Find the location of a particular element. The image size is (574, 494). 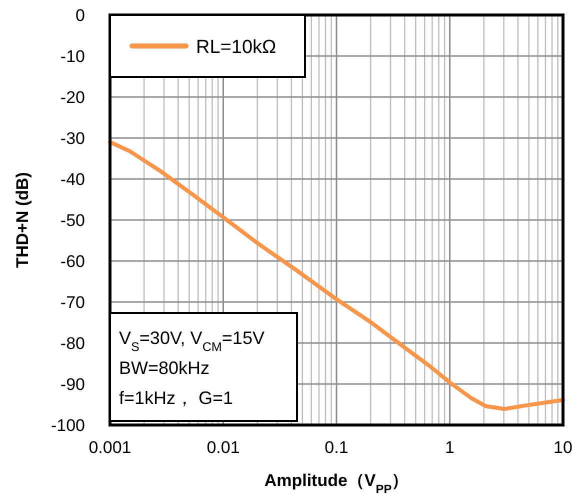

y-tick-label: -10 is located at coordinates (72, 56).